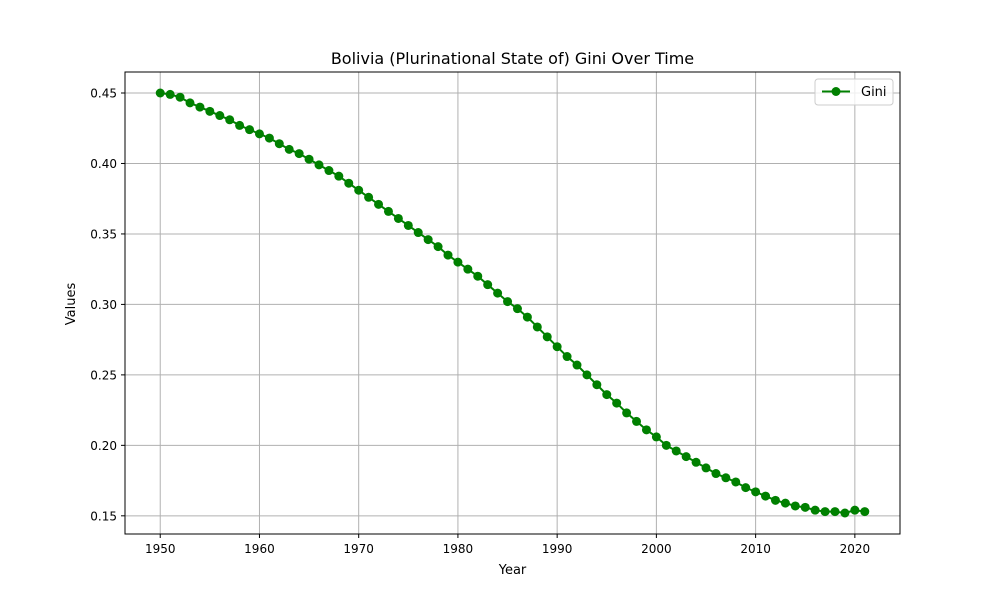 This screenshot has height=604, width=1000. I want to click on x-tick-label: 2020, so click(855, 549).